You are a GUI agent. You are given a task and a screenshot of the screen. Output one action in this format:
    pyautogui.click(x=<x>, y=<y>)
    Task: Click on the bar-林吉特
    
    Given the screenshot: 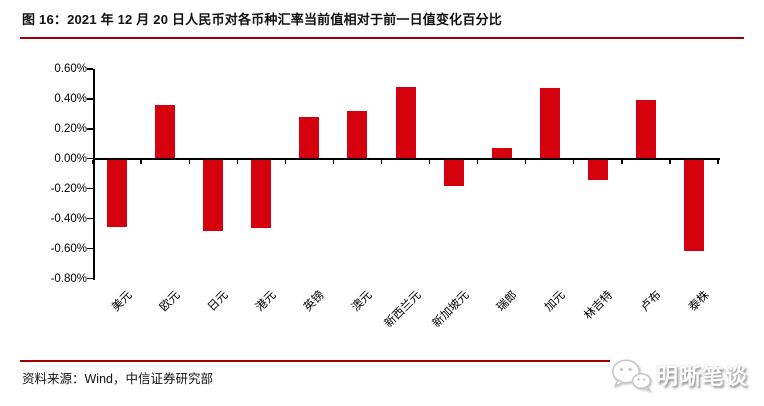 What is the action you would take?
    pyautogui.click(x=597, y=170)
    